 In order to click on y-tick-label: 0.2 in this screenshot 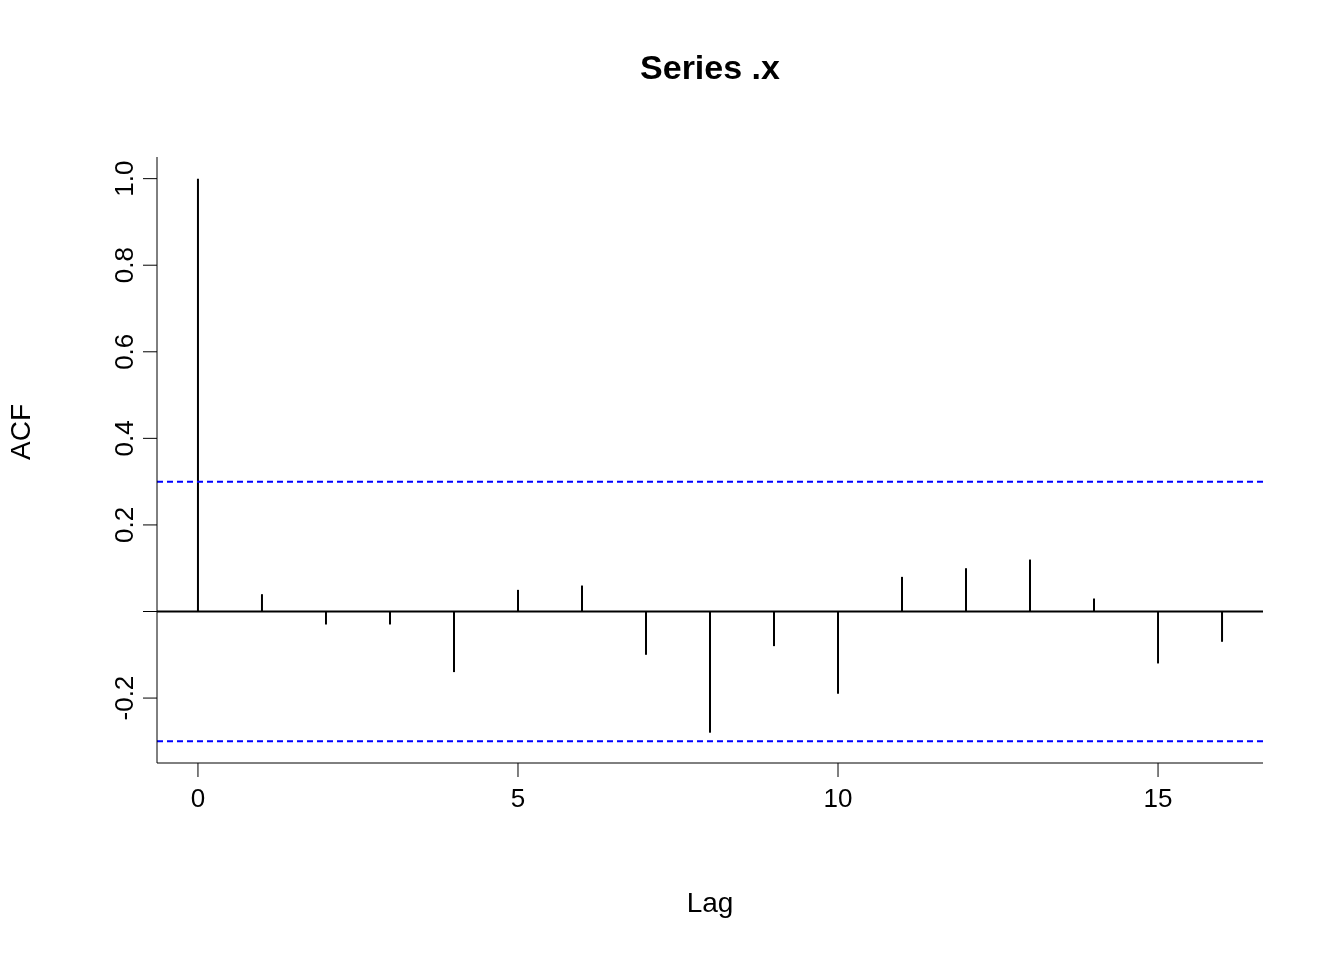, I will do `click(124, 525)`.